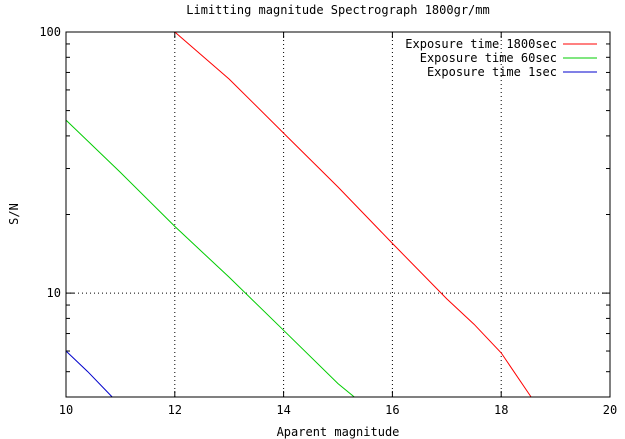 The width and height of the screenshot is (625, 439). I want to click on legend-label: Exposure time 1800sec, so click(481, 44).